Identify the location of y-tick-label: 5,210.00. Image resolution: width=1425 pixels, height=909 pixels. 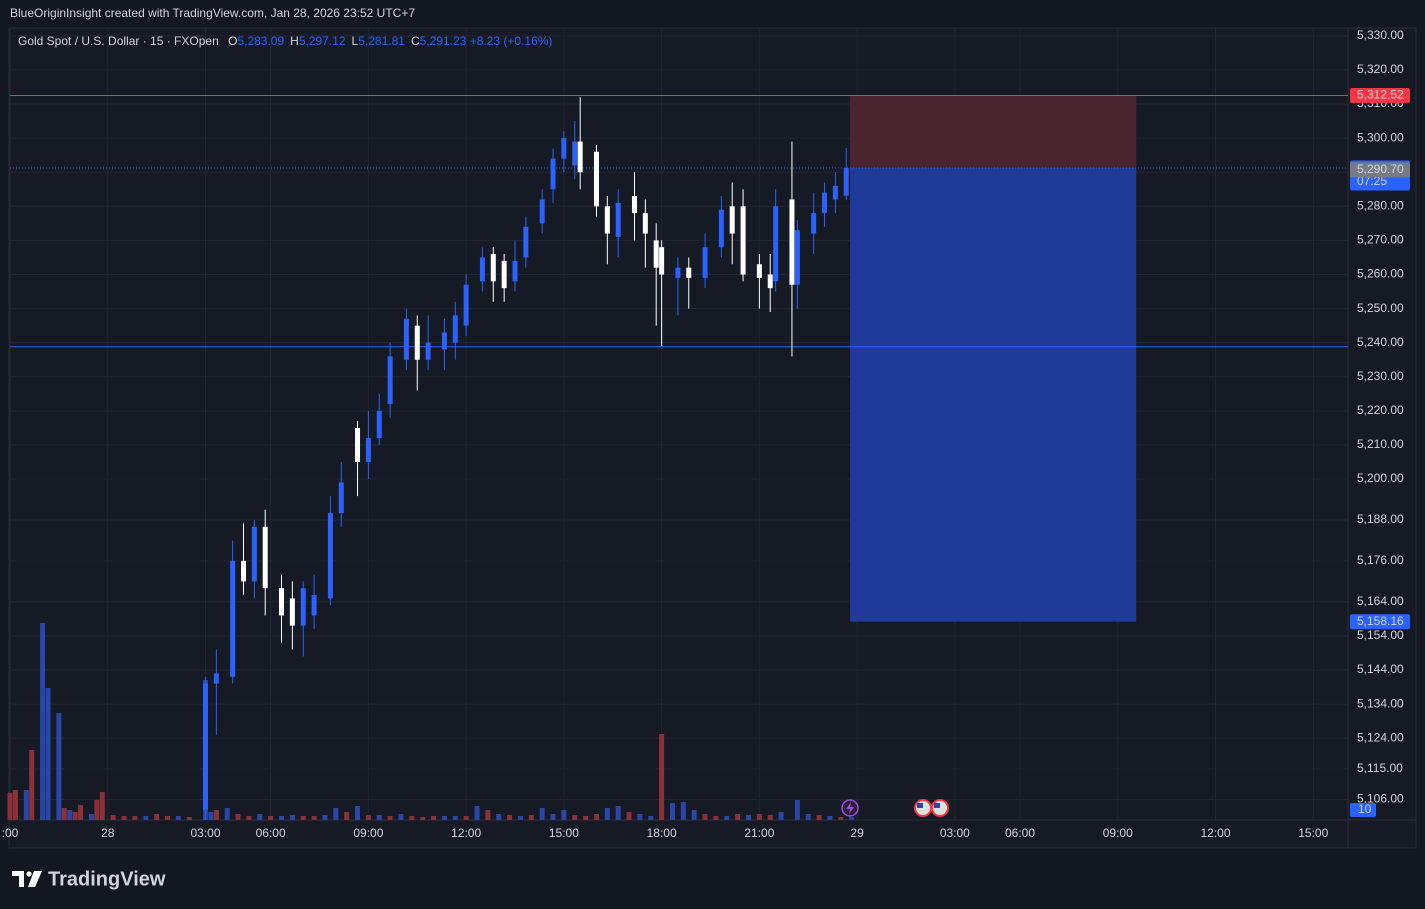
(1380, 444).